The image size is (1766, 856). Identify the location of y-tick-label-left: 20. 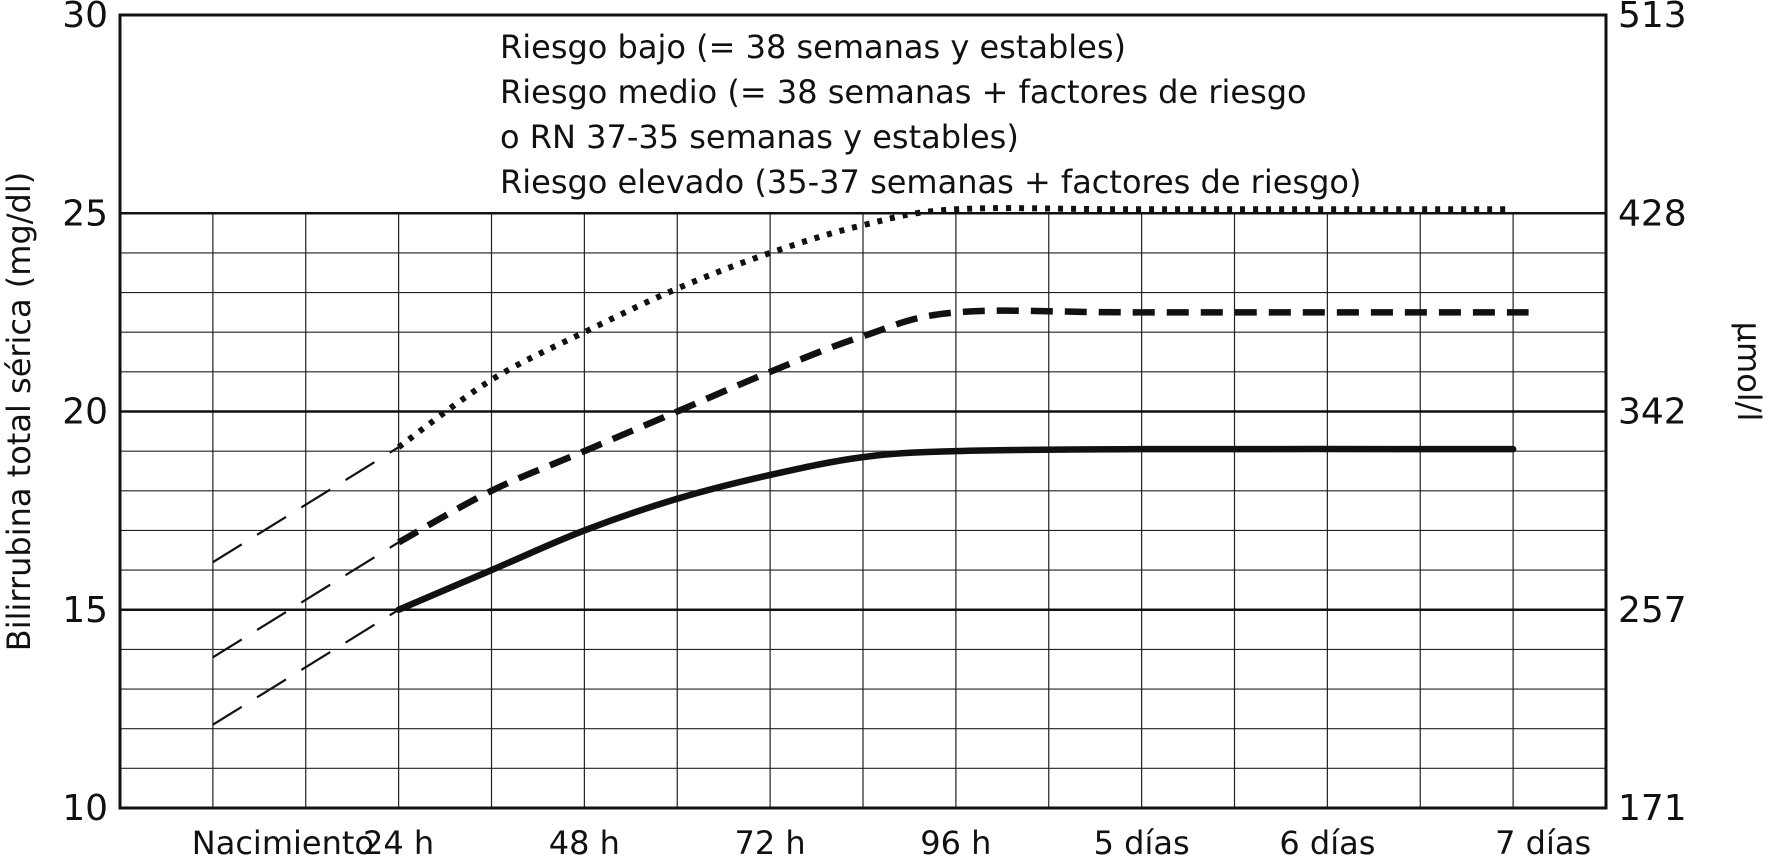
(85, 412).